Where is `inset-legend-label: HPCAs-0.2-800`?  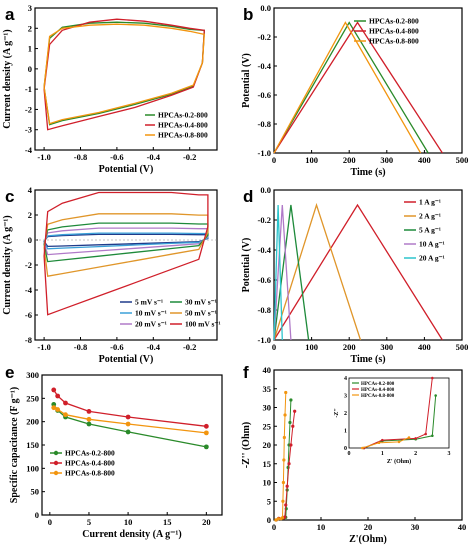
inset-legend-label: HPCAs-0.2-800 is located at coordinates (378, 384).